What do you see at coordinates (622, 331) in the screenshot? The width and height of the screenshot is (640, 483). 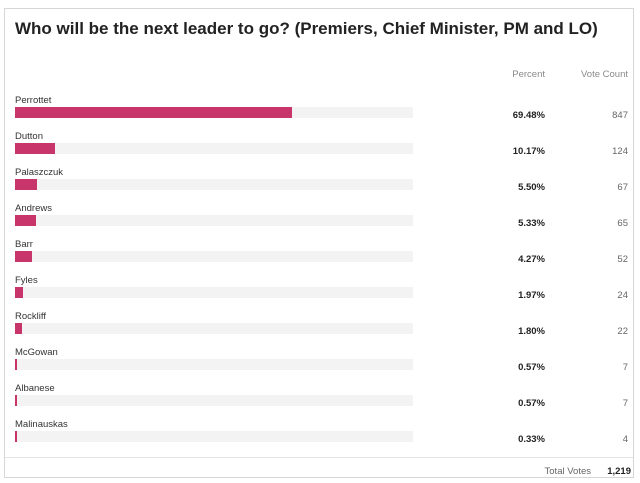 I see `option-vote-count: 22` at bounding box center [622, 331].